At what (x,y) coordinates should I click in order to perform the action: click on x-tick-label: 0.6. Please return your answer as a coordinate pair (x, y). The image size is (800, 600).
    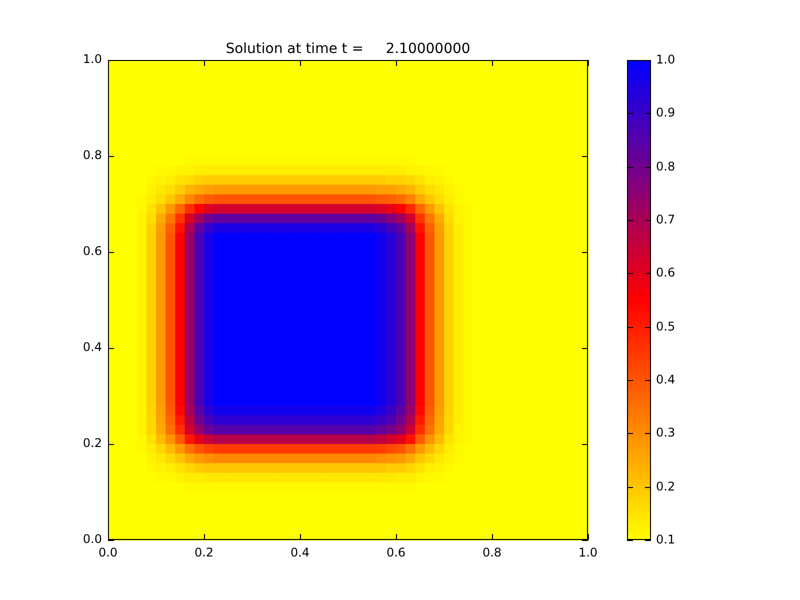
    Looking at the image, I should click on (396, 552).